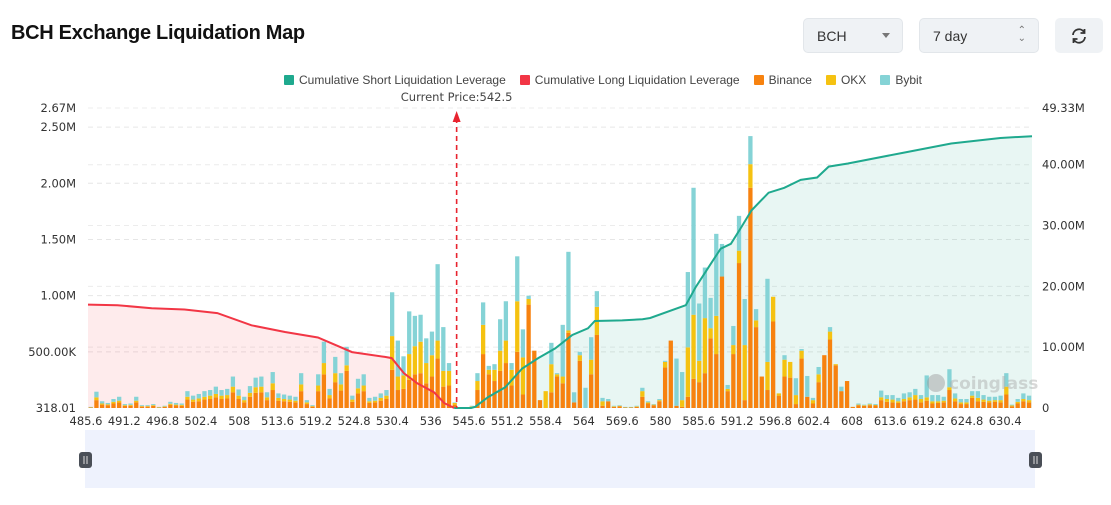 Image resolution: width=1111 pixels, height=505 pixels. I want to click on x-tick-label: 580, so click(661, 421).